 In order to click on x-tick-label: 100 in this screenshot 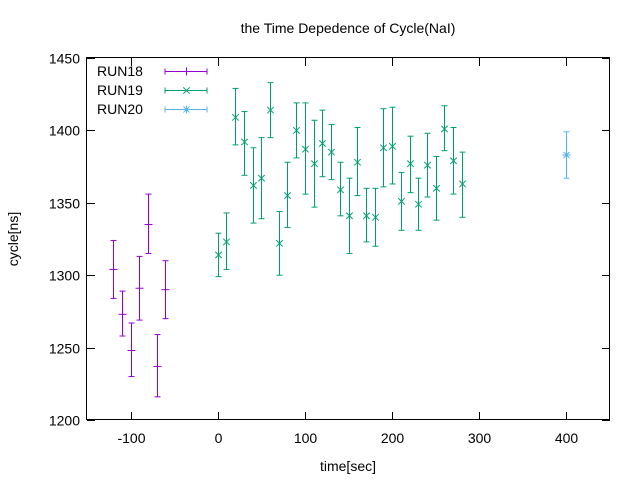, I will do `click(306, 438)`.